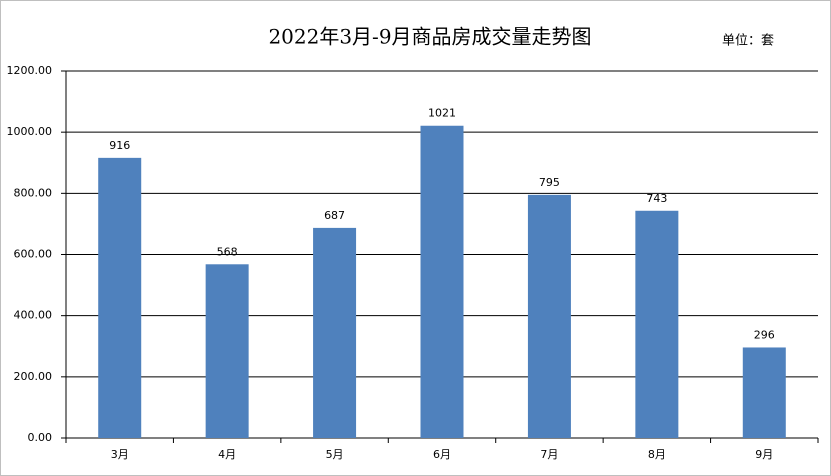 The width and height of the screenshot is (831, 476). Describe the element at coordinates (33, 376) in the screenshot. I see `y-tick-label: 200.00` at that location.